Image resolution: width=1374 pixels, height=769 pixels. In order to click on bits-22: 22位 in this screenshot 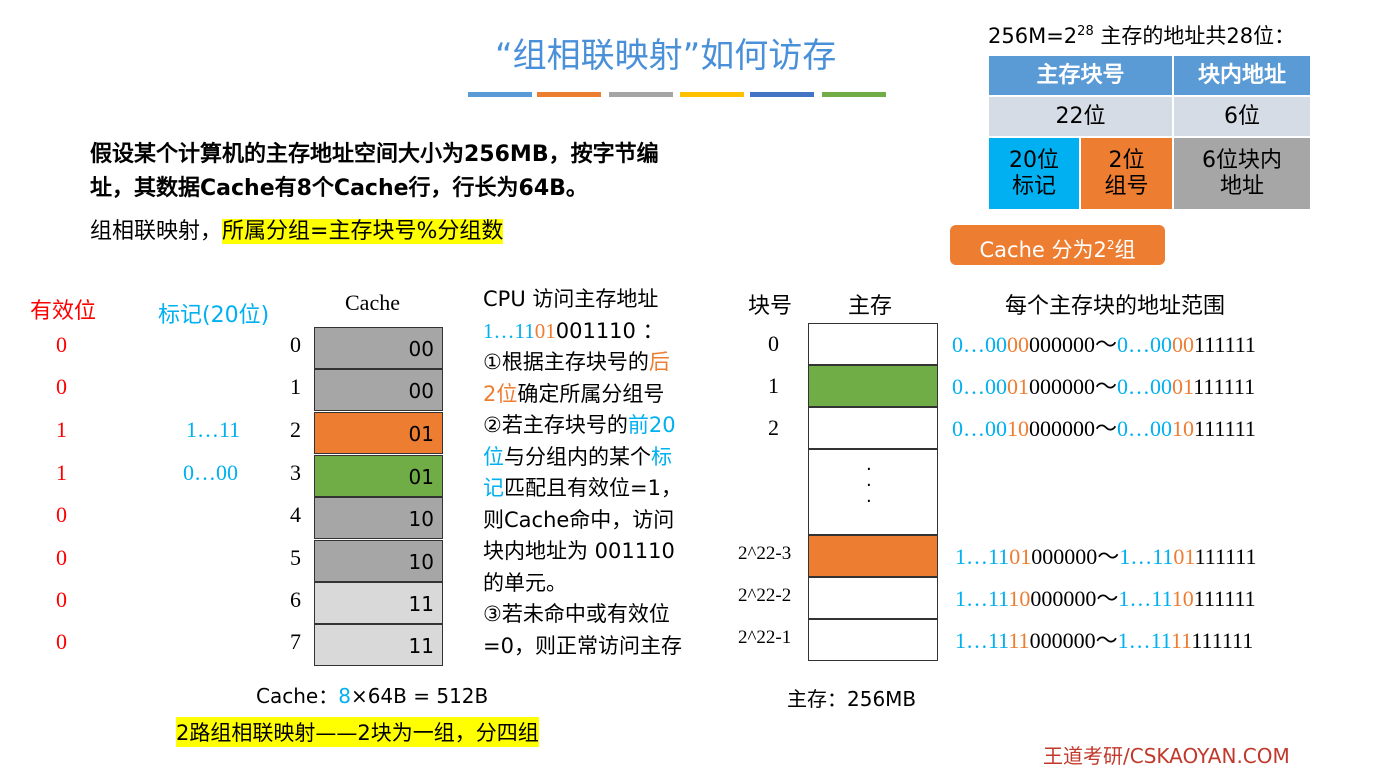, I will do `click(1080, 116)`.